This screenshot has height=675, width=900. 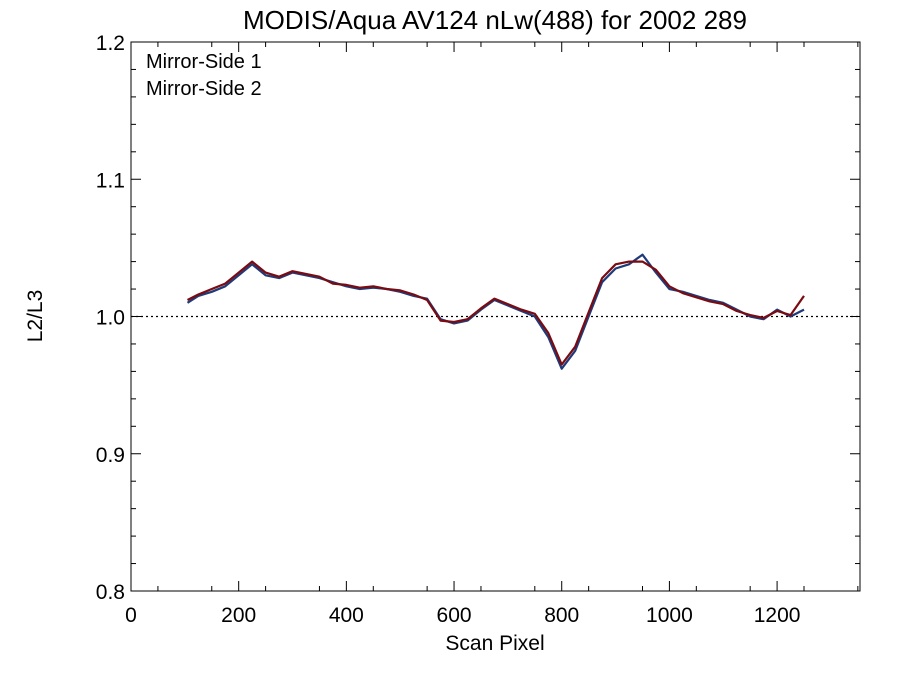 I want to click on legend-entry-mirror-side-2: Mirror-Side 2, so click(x=204, y=89).